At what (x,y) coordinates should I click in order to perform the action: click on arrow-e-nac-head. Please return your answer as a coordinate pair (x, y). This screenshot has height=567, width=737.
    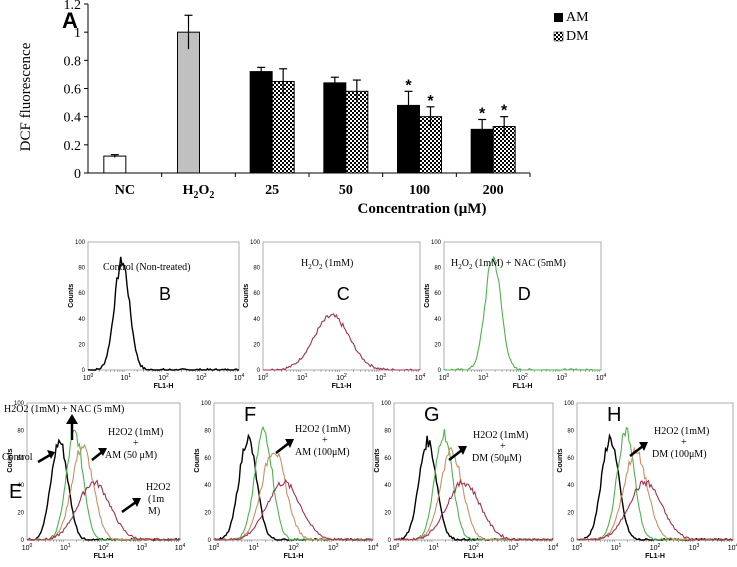
    Looking at the image, I should click on (72, 419).